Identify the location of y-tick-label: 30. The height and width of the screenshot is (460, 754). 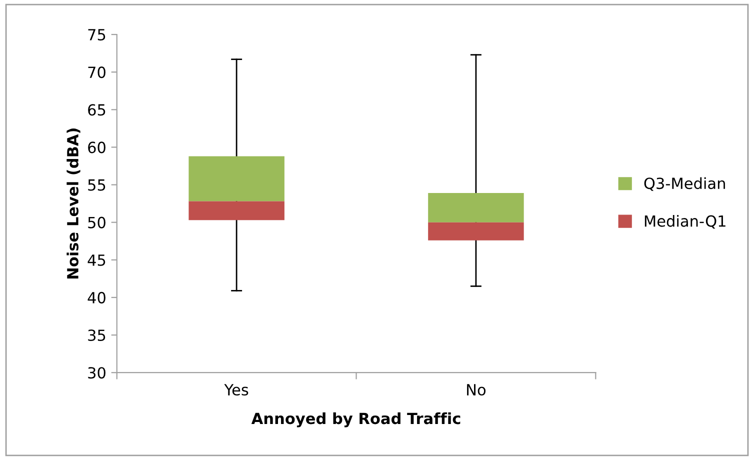
(97, 373).